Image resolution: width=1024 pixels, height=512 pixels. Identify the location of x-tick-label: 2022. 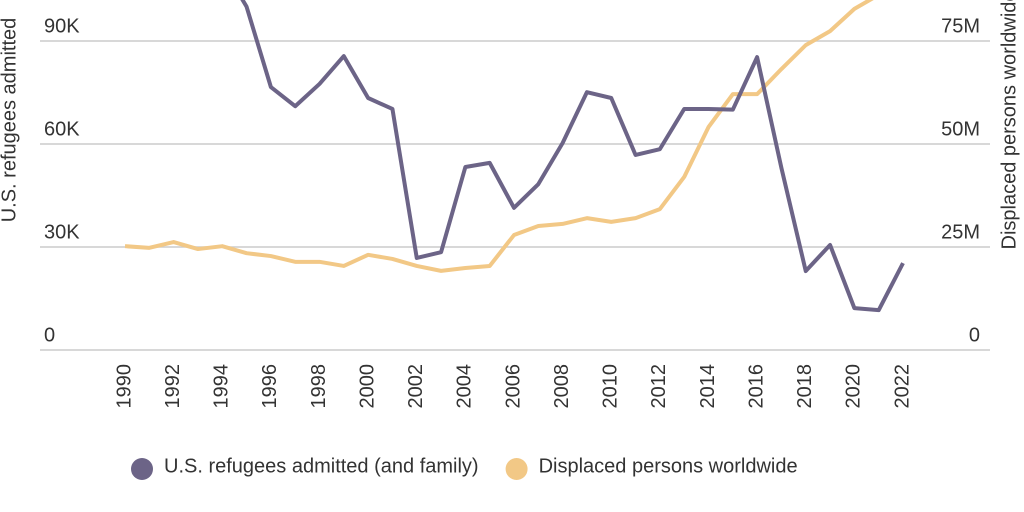
(902, 386).